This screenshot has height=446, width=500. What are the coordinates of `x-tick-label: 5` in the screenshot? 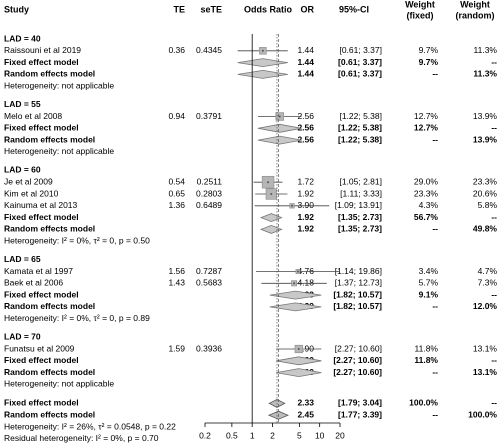 It's located at (299, 435).